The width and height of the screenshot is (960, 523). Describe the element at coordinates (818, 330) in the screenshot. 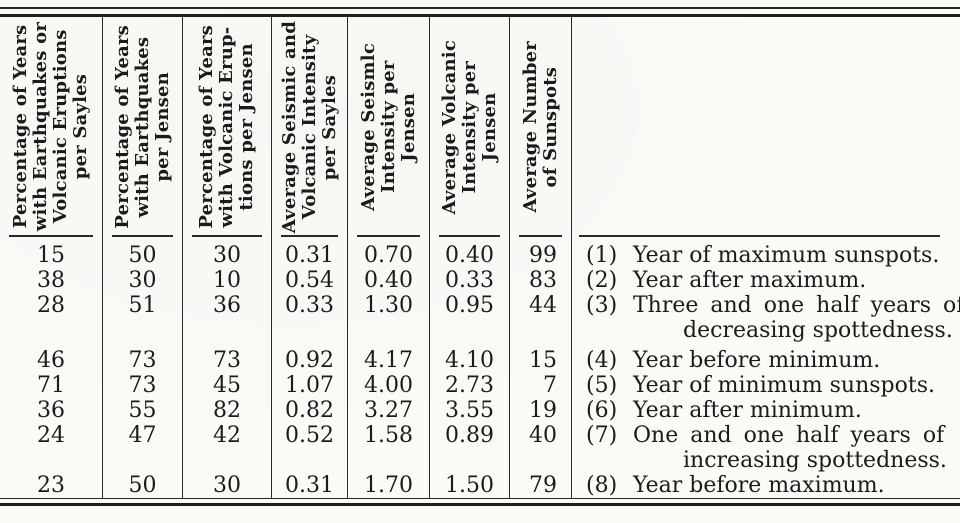

I see `row-description-text: decreasing spottedness.` at that location.